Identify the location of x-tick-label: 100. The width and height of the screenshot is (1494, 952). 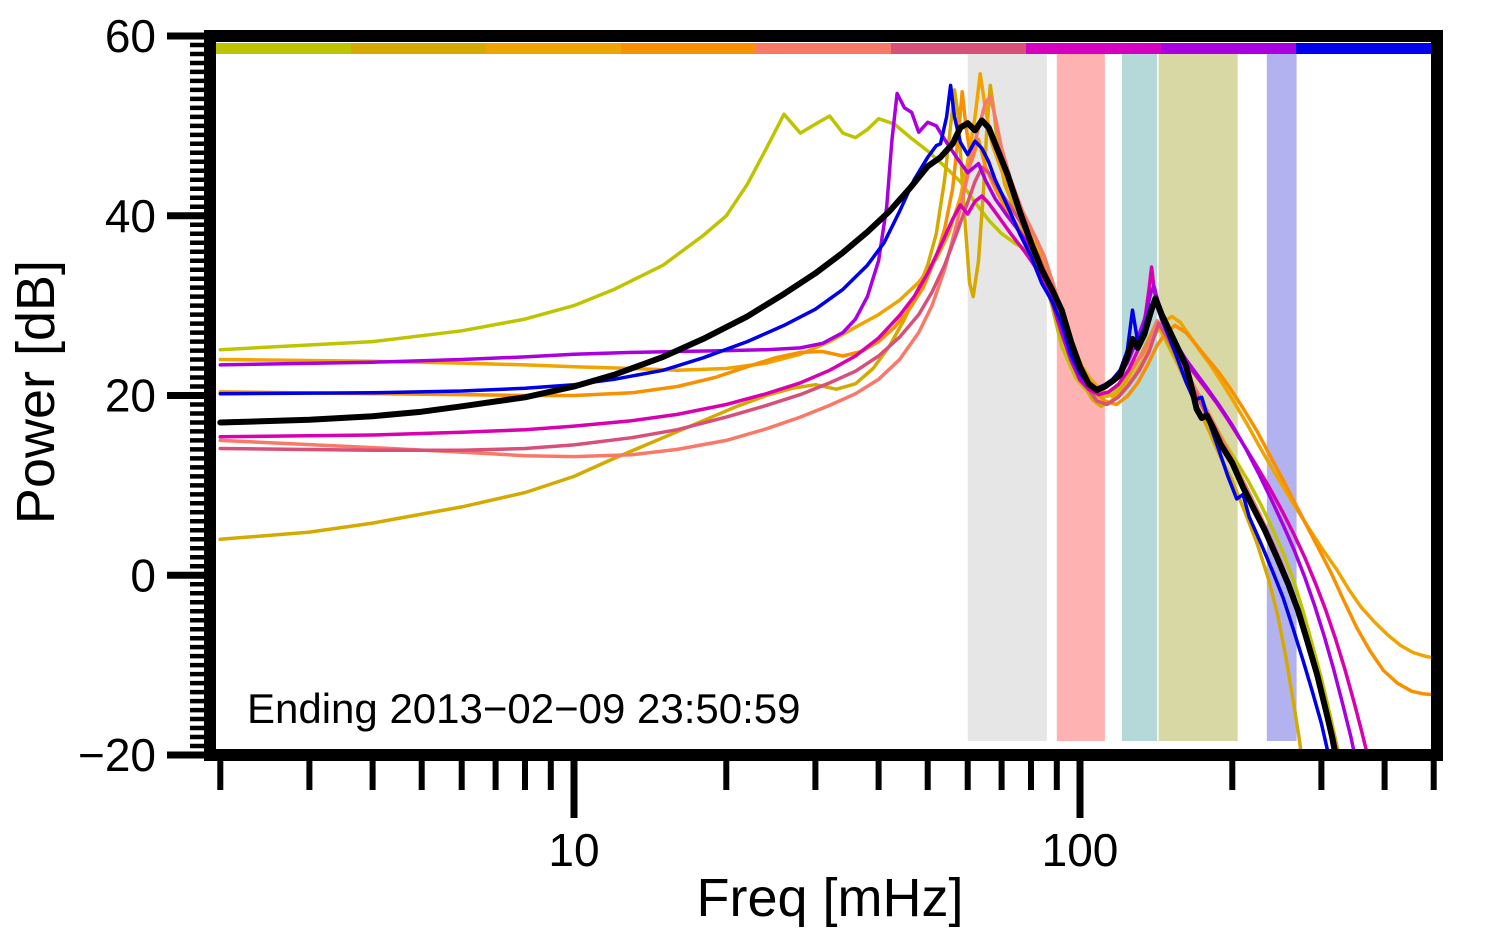
(1080, 850).